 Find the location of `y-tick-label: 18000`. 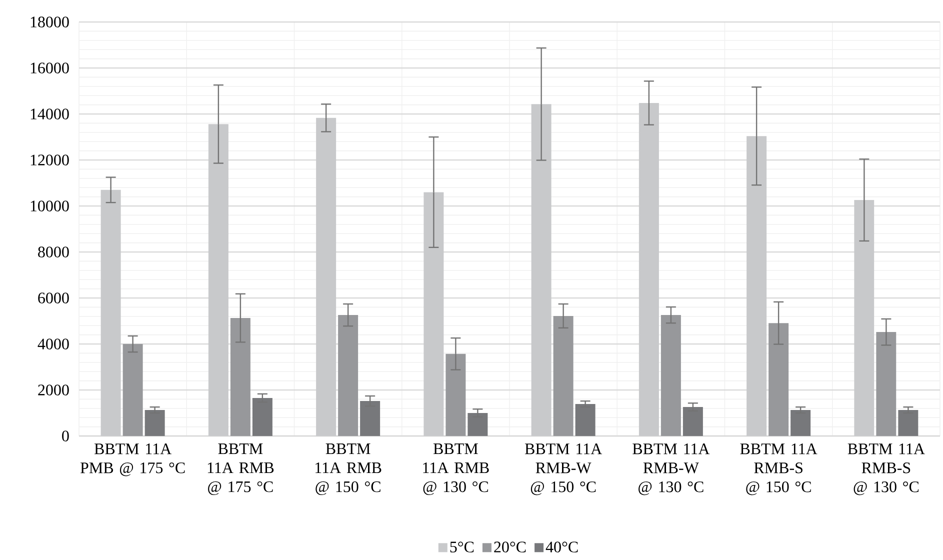

y-tick-label: 18000 is located at coordinates (49, 22).